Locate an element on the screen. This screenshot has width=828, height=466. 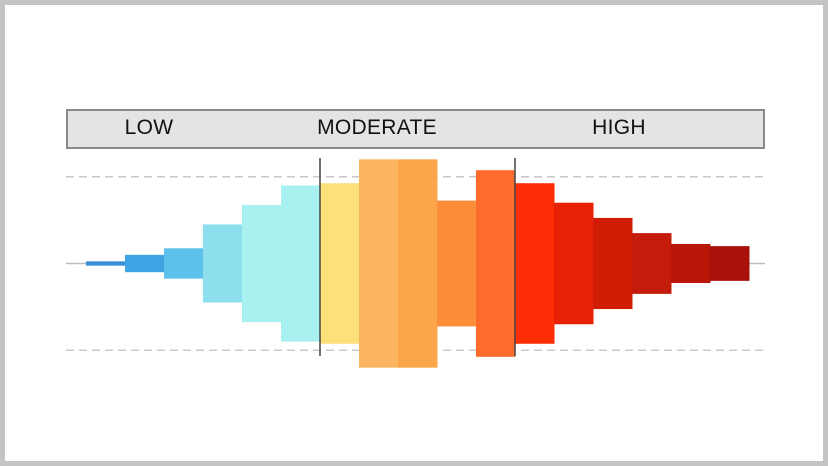
band-label-moderate: MODERATE is located at coordinates (377, 127).